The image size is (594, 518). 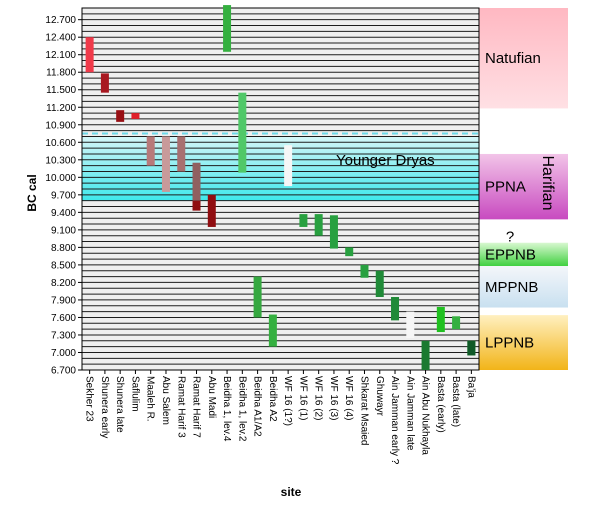 I want to click on x-tick-label: WF 16 (1?), so click(x=287, y=401).